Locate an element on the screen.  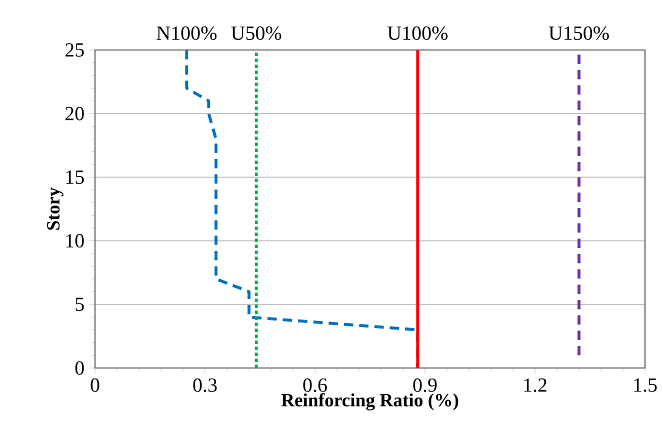
x-axis-title: Reinforcing Ratio (%) is located at coordinates (369, 401).